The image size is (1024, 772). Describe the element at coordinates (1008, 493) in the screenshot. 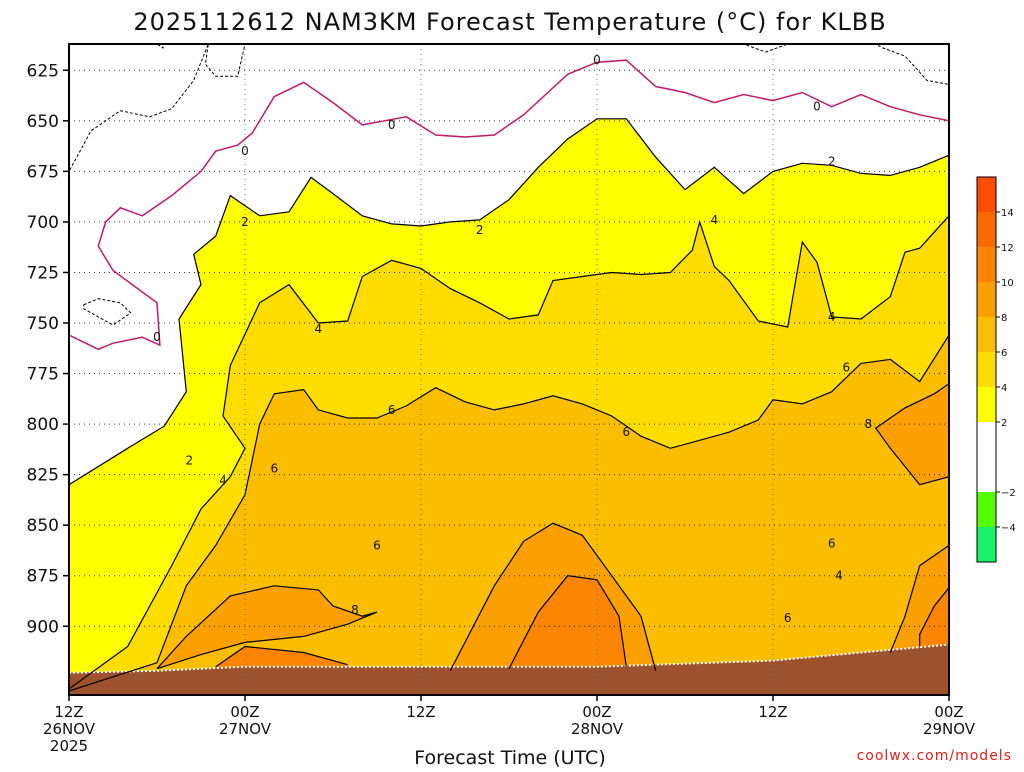

I see `colorbar-label: −2` at that location.